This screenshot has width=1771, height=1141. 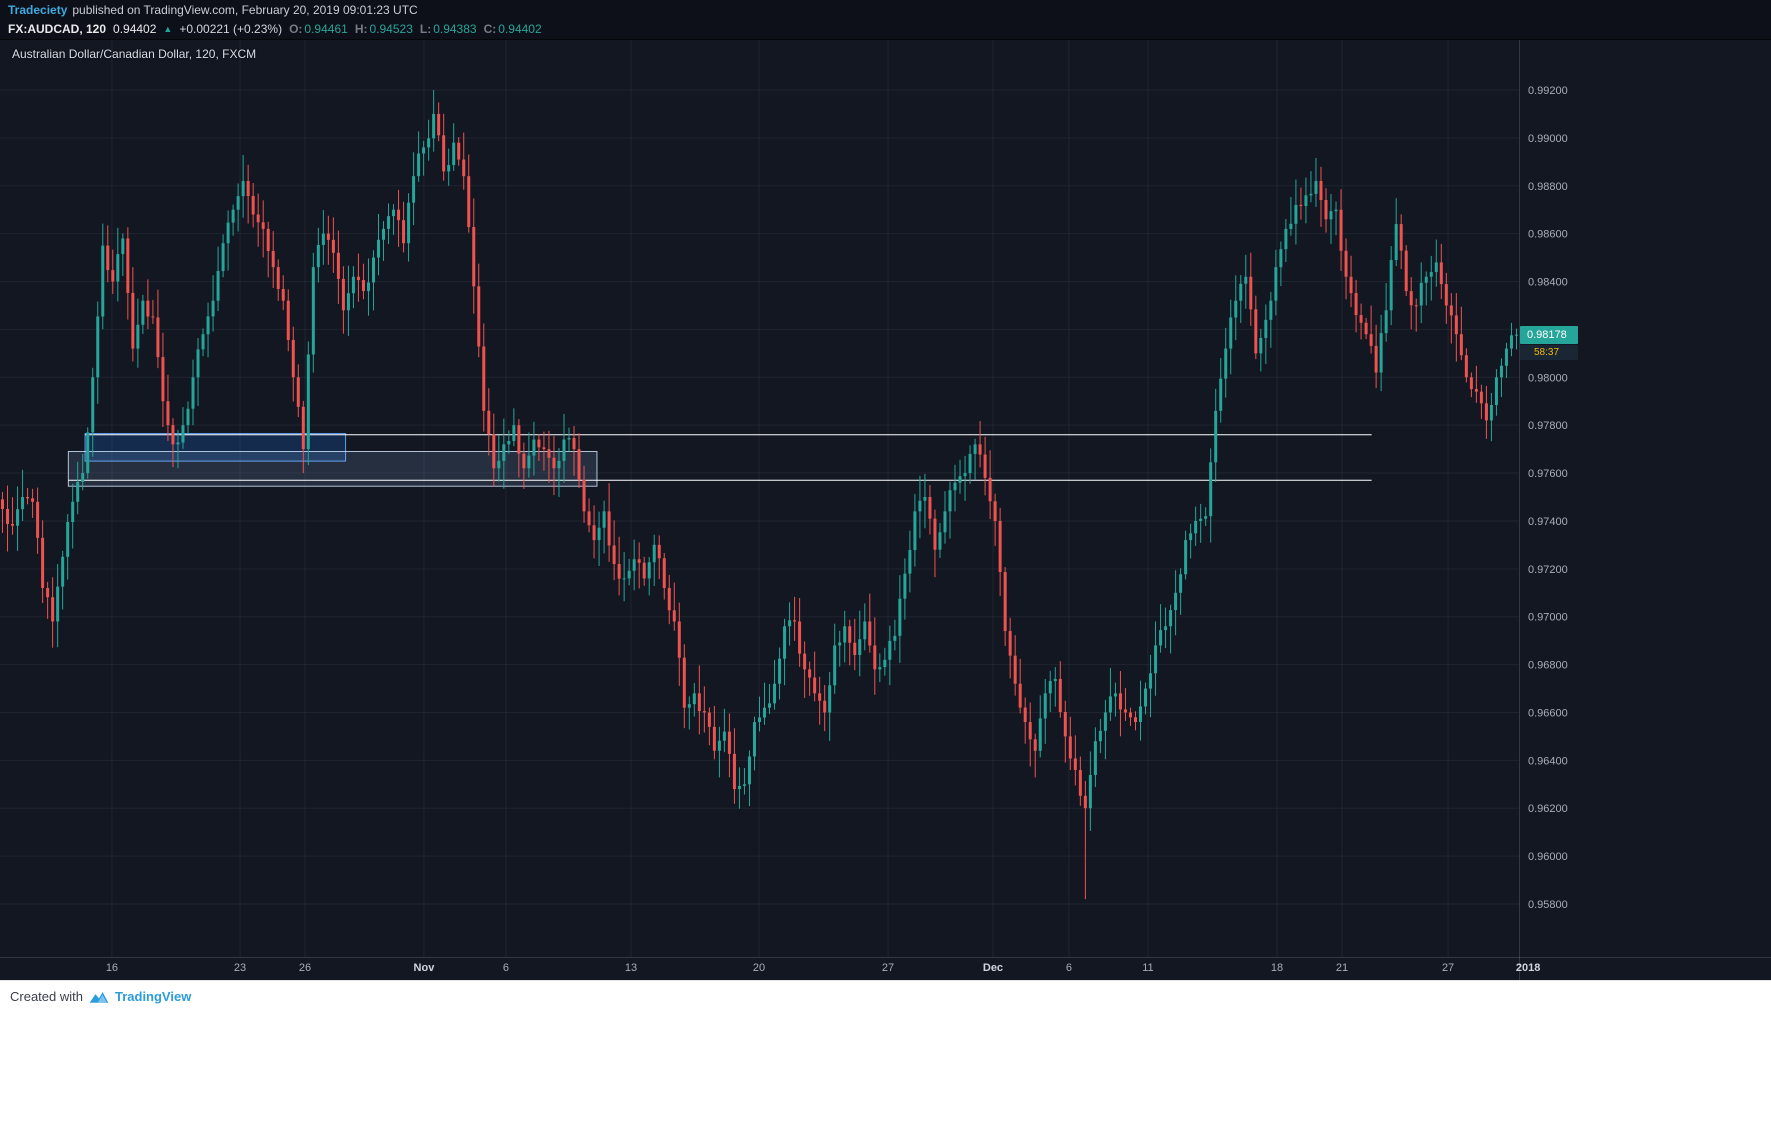 I want to click on up-arrow-icon: ▲, so click(x=168, y=29).